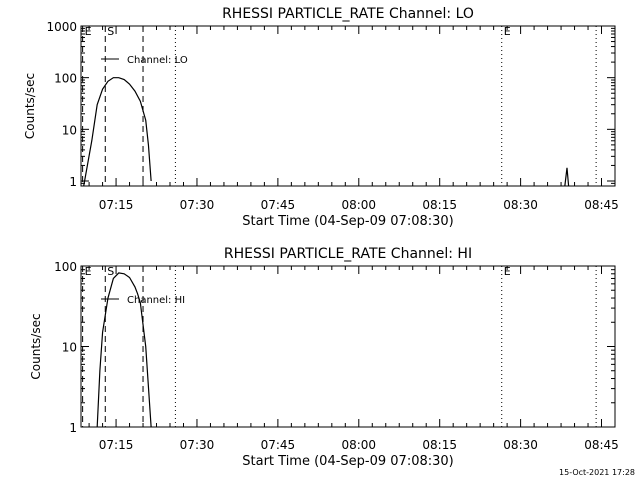  What do you see at coordinates (348, 254) in the screenshot?
I see `chart-title: RHESSI PARTICLE_RATE Channel: HI` at bounding box center [348, 254].